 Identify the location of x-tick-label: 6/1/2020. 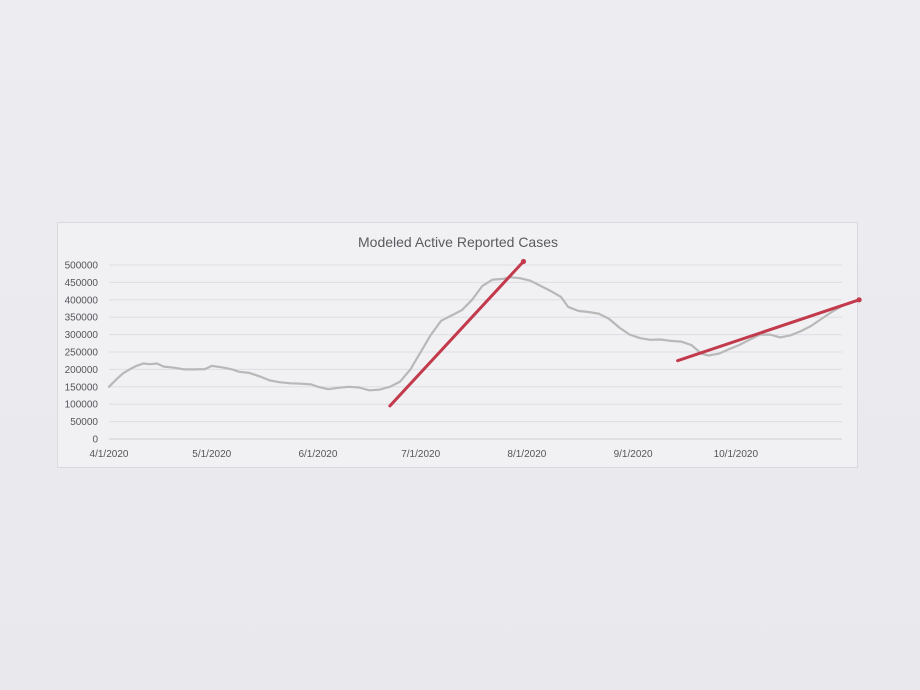
(317, 454).